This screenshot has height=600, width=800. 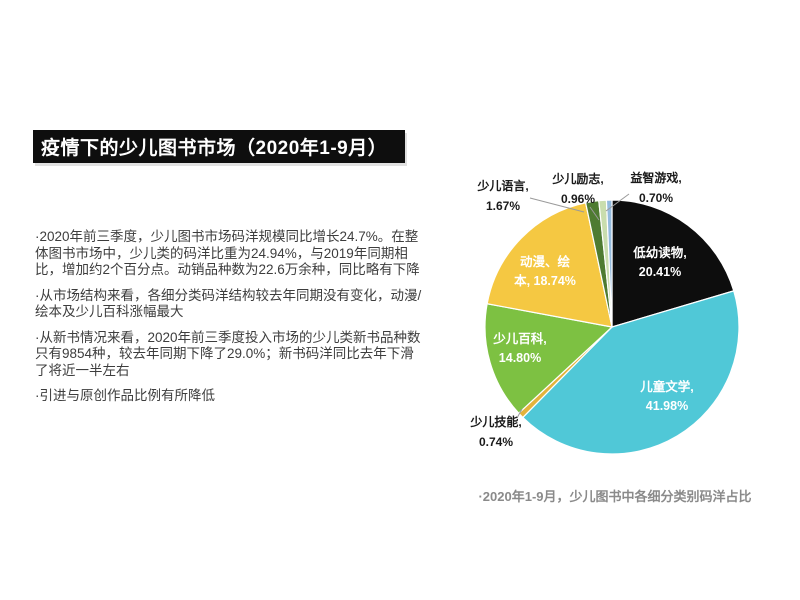 What do you see at coordinates (666, 397) in the screenshot?
I see `pie-label-inside-1: 儿童文学, 41.98%` at bounding box center [666, 397].